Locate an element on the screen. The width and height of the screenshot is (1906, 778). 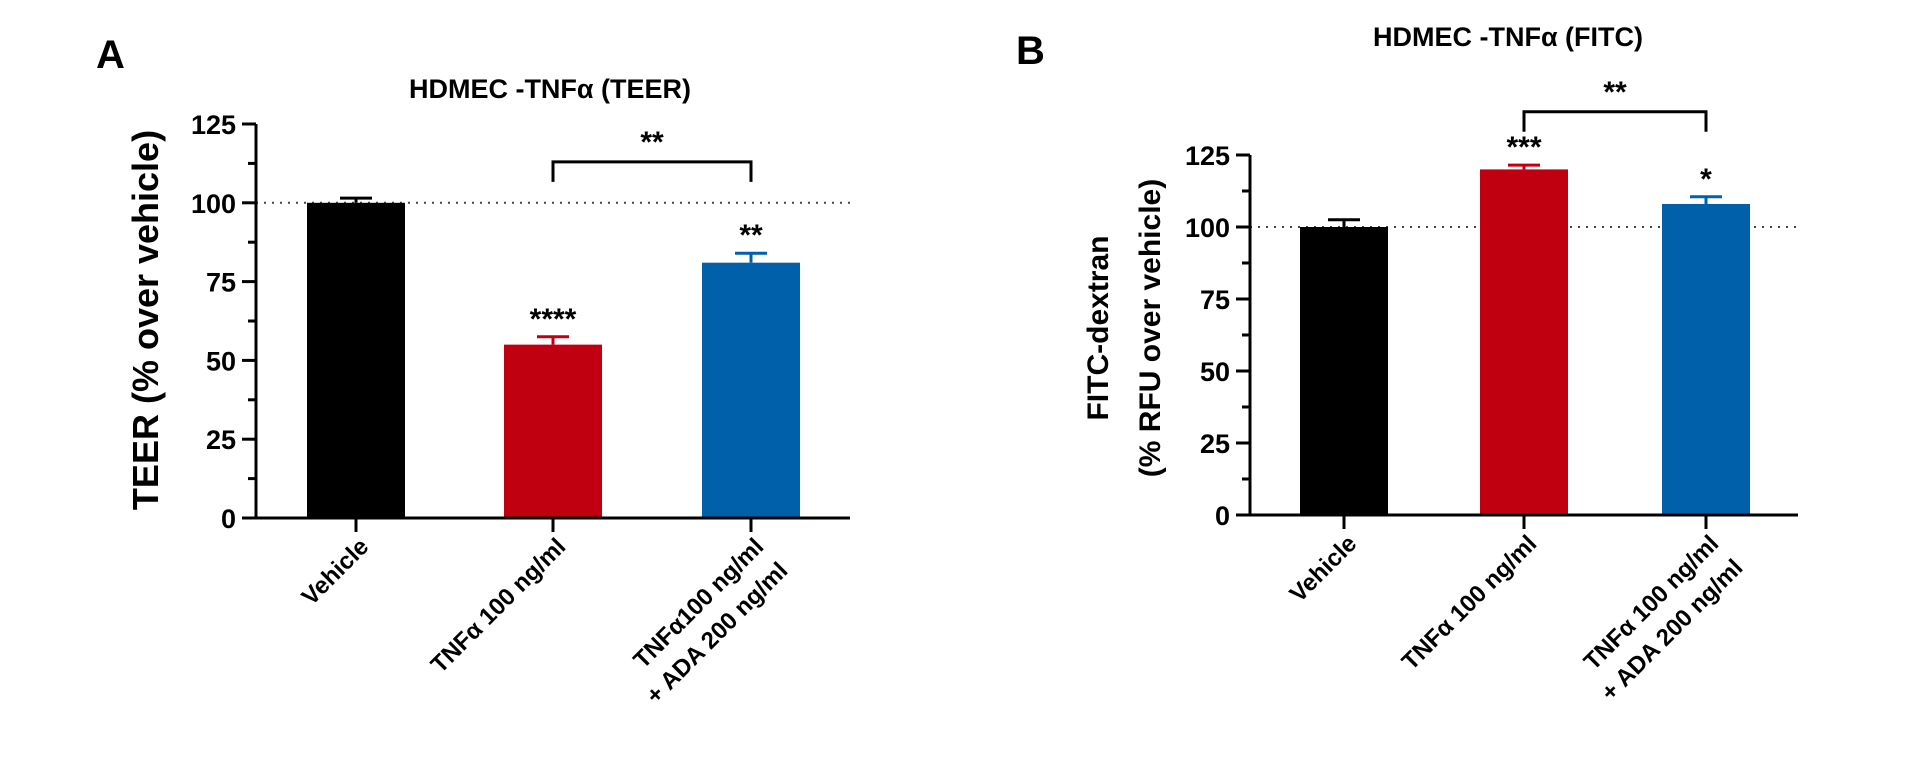
y-axis-label: (% RFU over vehicle) is located at coordinates (1150, 328).